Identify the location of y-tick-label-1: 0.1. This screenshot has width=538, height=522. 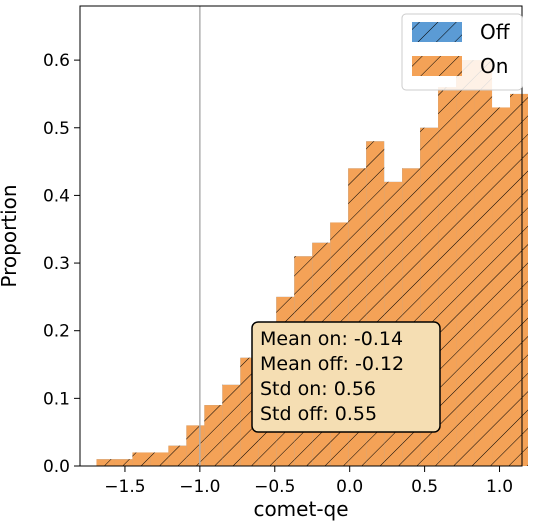
(56, 399).